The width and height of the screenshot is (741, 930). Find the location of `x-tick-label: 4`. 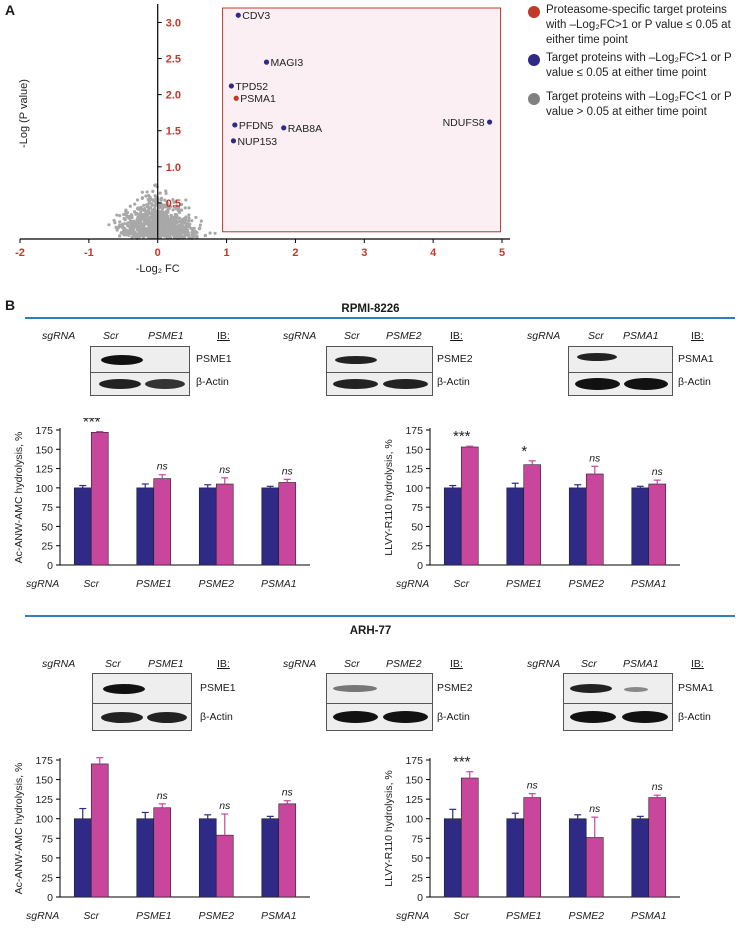

x-tick-label: 4 is located at coordinates (433, 253).